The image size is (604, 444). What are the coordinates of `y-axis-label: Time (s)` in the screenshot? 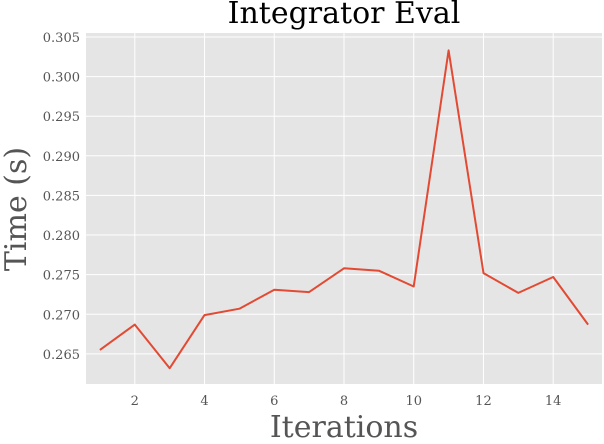 It's located at (17, 209).